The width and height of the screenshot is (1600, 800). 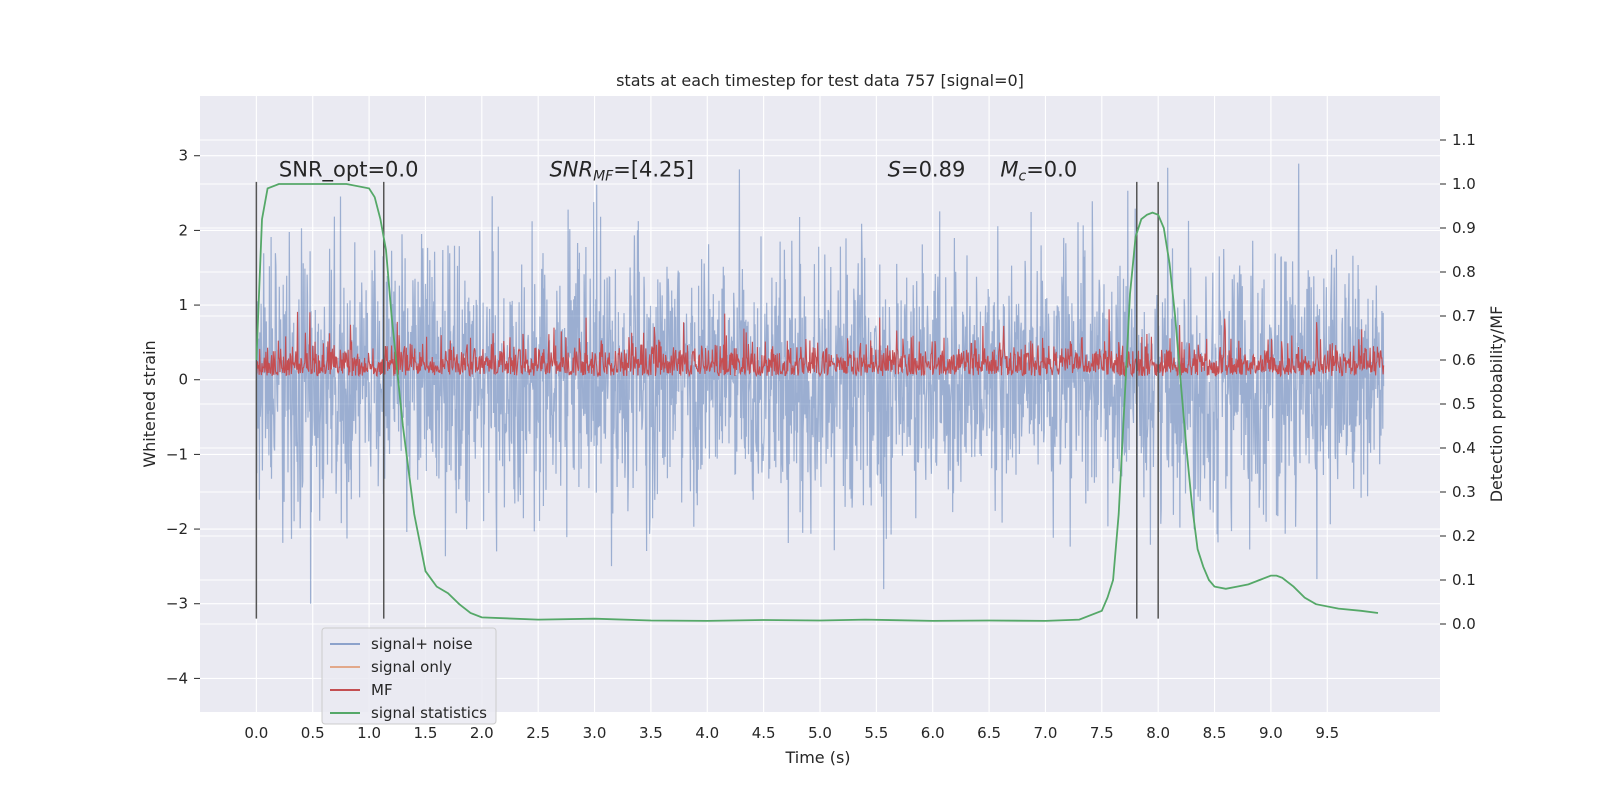 I want to click on y-left-tick-label: −4, so click(x=177, y=678).